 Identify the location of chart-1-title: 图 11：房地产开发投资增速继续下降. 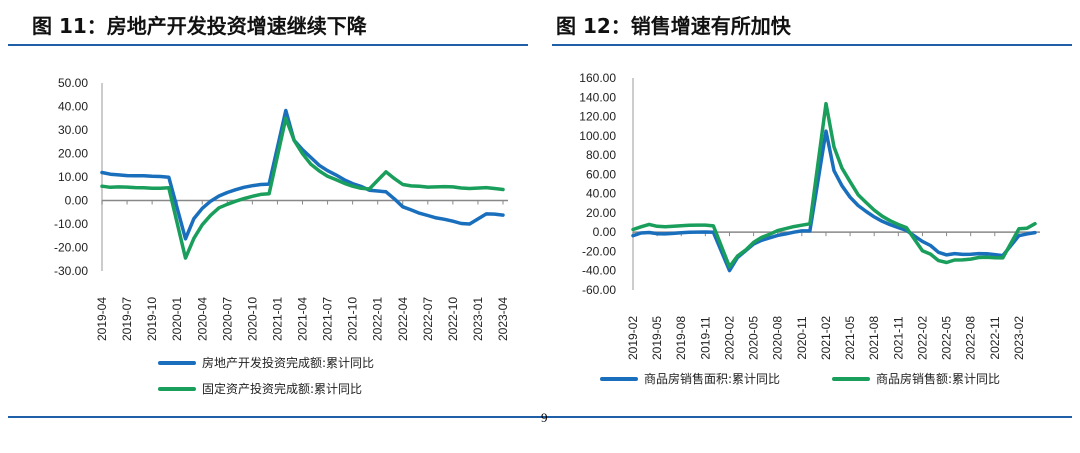
(199, 26).